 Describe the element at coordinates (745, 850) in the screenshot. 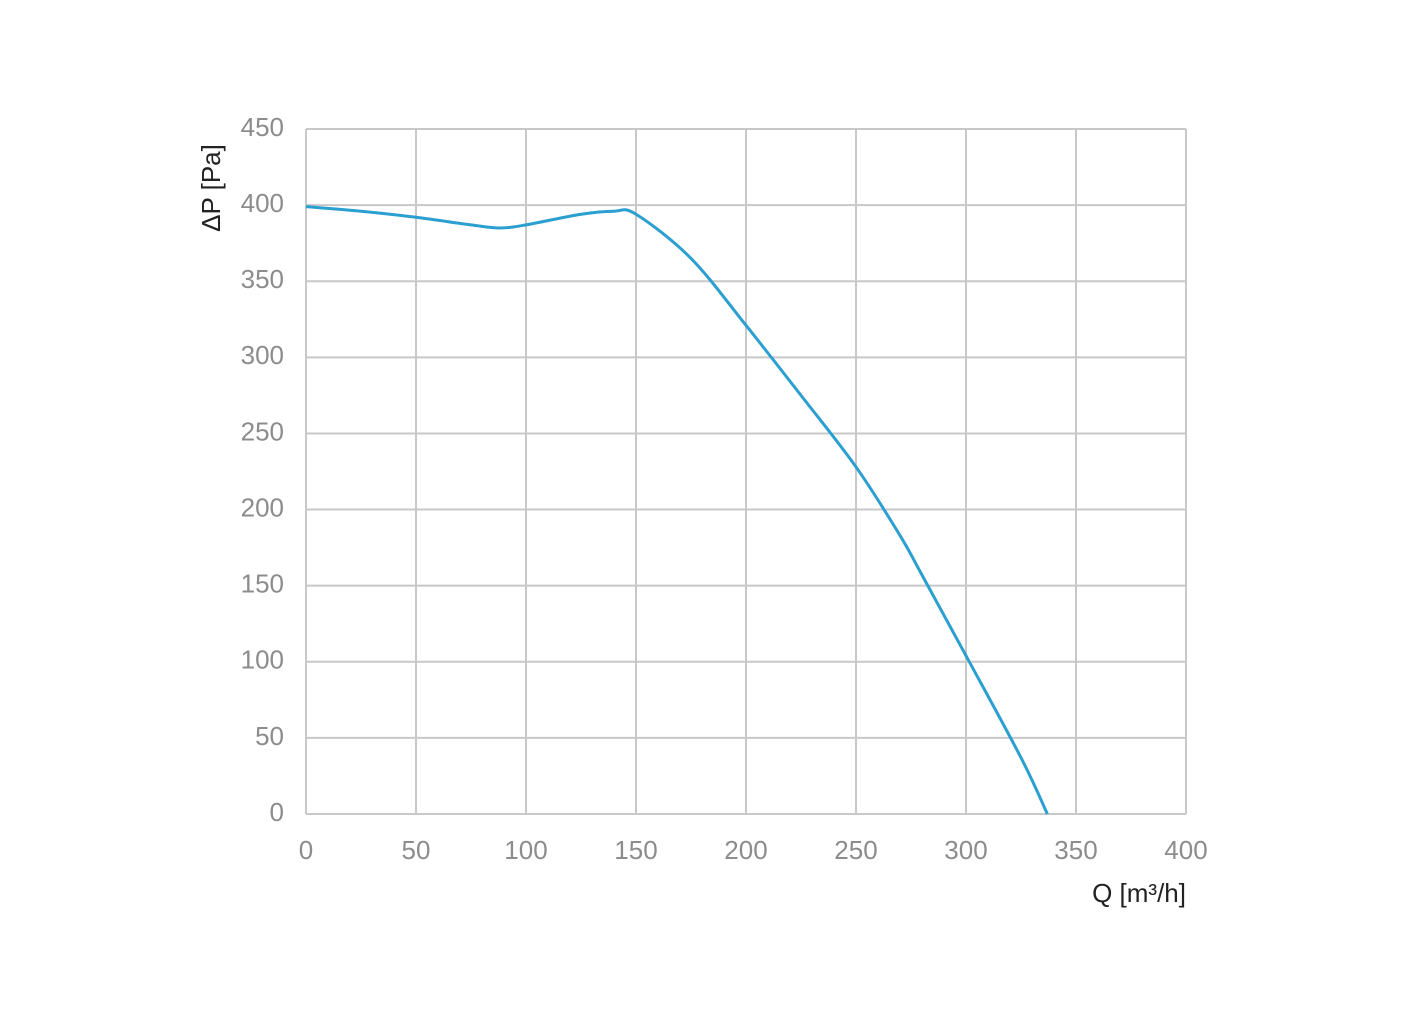

I see `x-tick-label: 200` at that location.